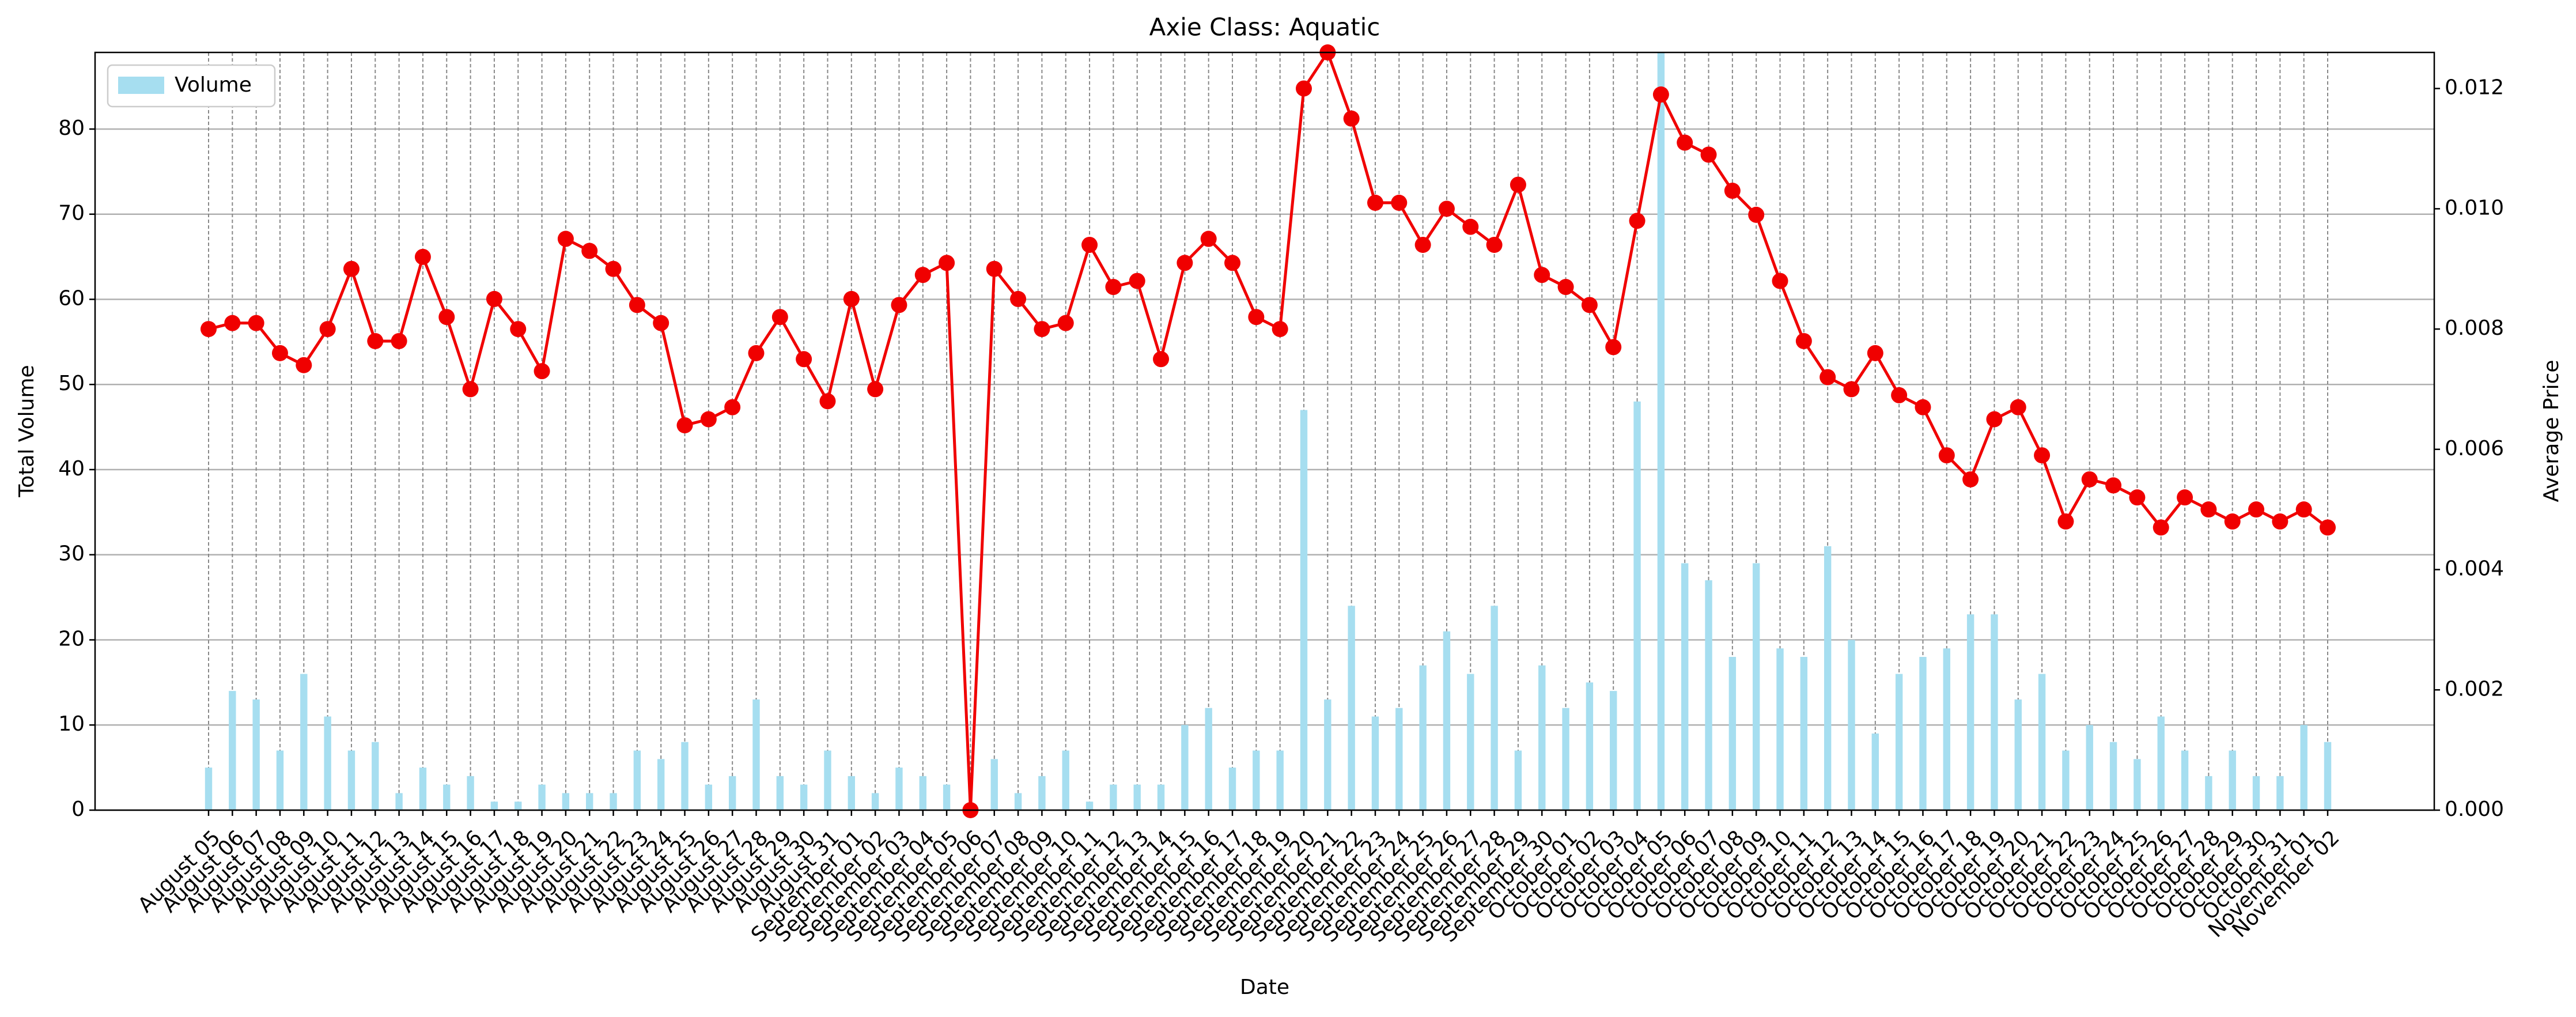 The image size is (2576, 1017). I want to click on legend-label: Volume, so click(213, 85).